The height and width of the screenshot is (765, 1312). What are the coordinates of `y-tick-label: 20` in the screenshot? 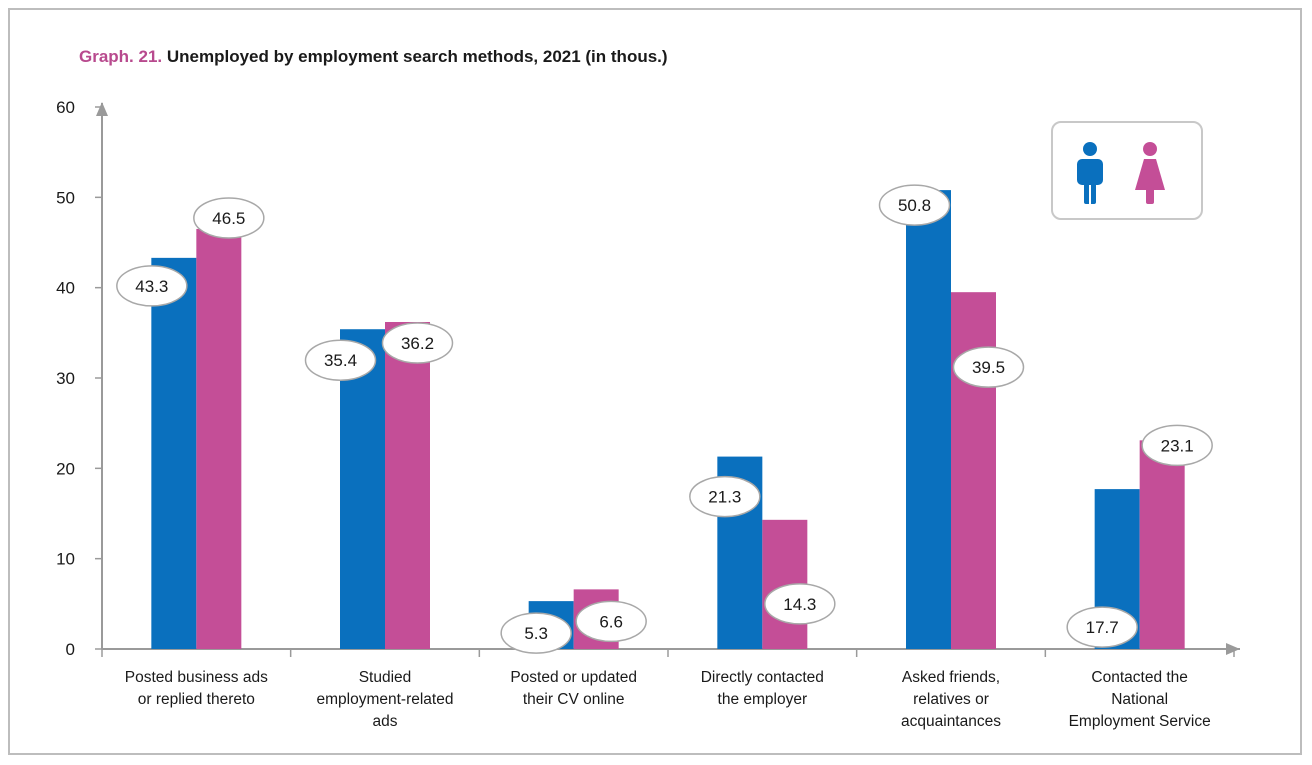 It's located at (65, 468).